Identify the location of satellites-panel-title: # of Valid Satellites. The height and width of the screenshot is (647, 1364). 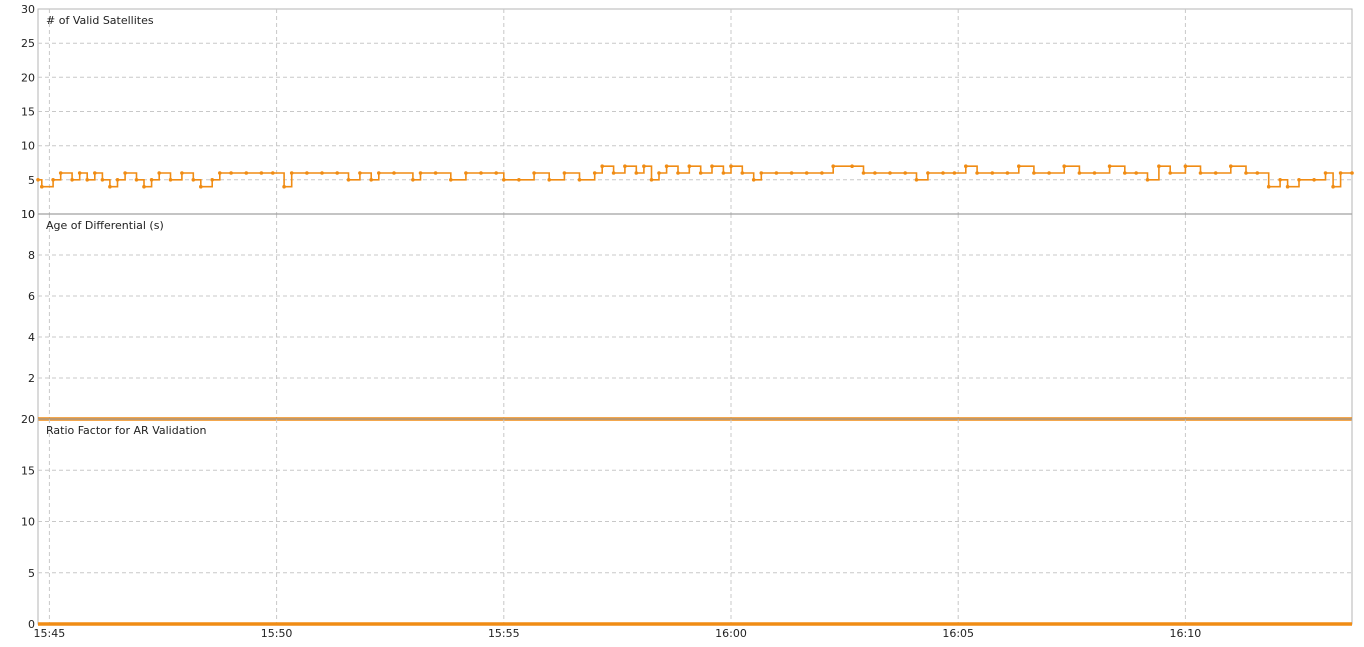
(100, 20).